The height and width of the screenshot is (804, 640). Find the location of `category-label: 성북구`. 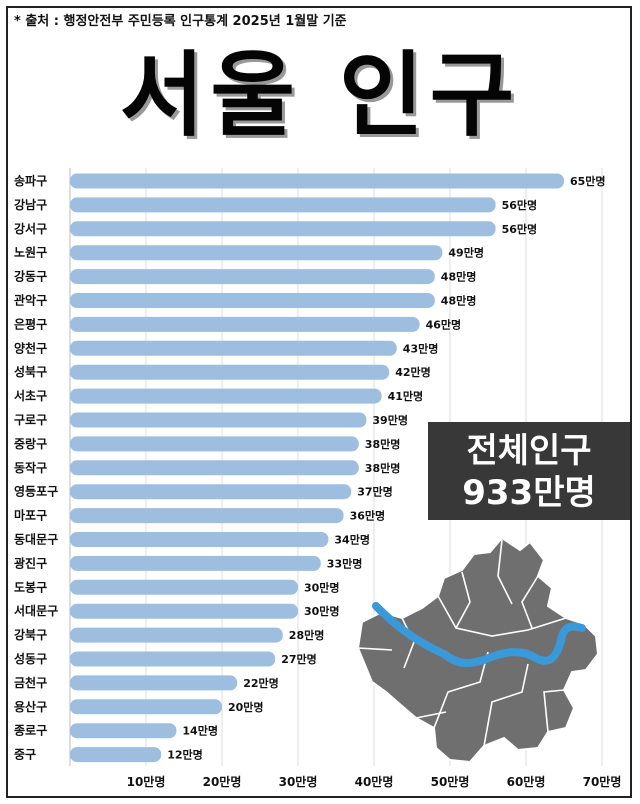

category-label: 성북구 is located at coordinates (30, 372).